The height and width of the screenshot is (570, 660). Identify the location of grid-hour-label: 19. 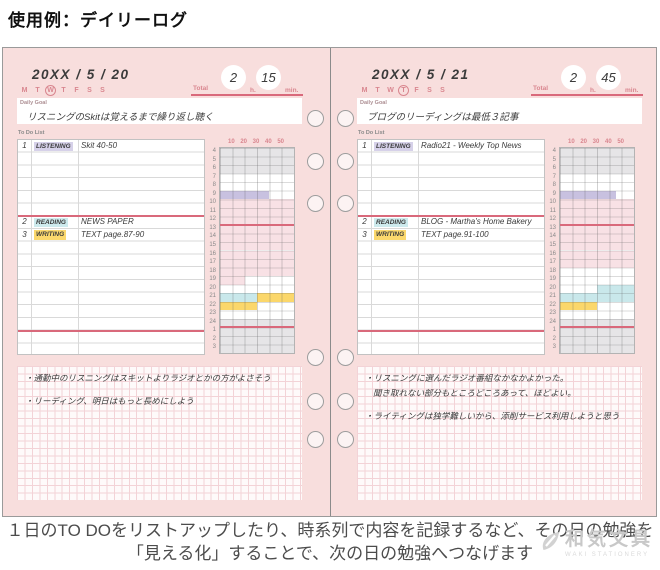
(552, 279).